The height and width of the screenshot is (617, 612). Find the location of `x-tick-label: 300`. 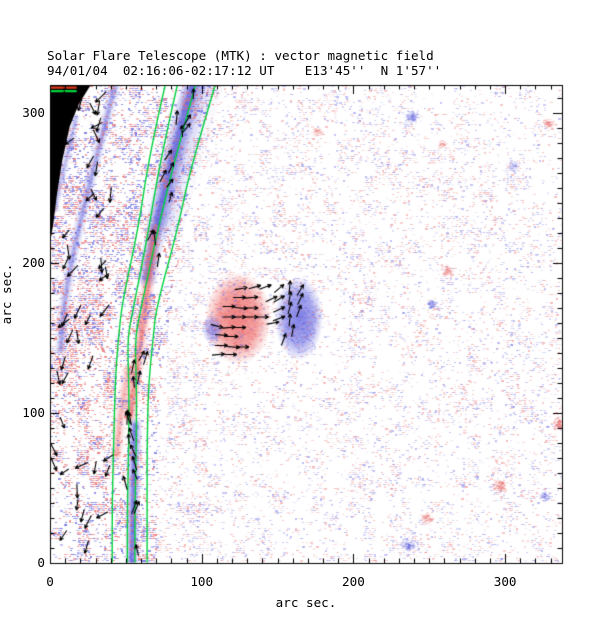

x-tick-label: 300 is located at coordinates (505, 581).